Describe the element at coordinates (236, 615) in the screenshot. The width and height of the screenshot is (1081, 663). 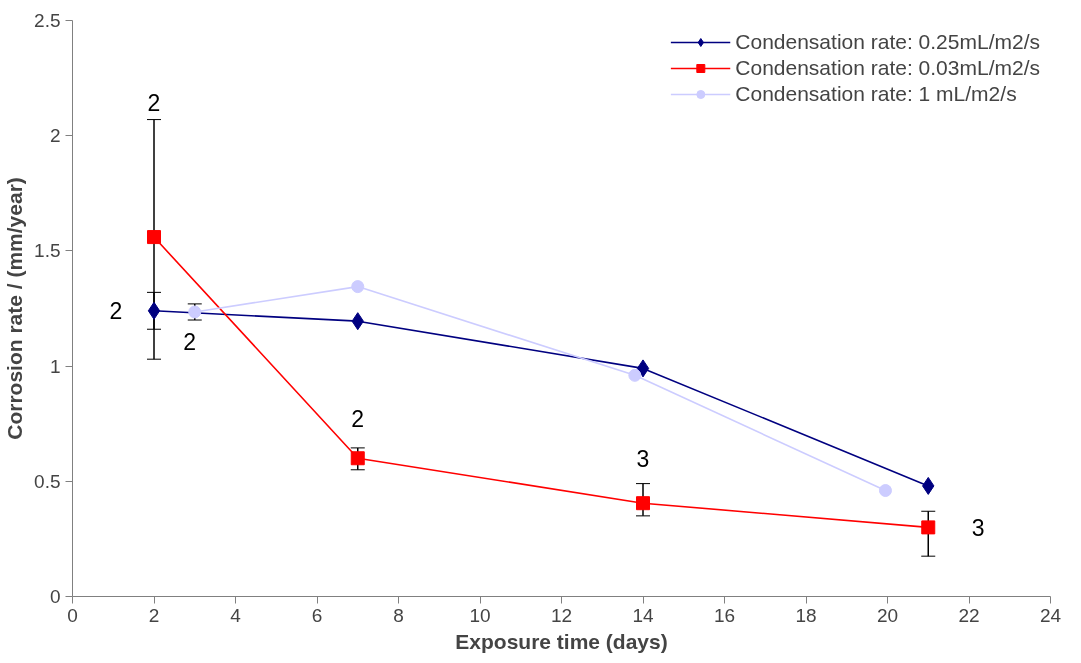
I see `x-tick-label: 4` at that location.